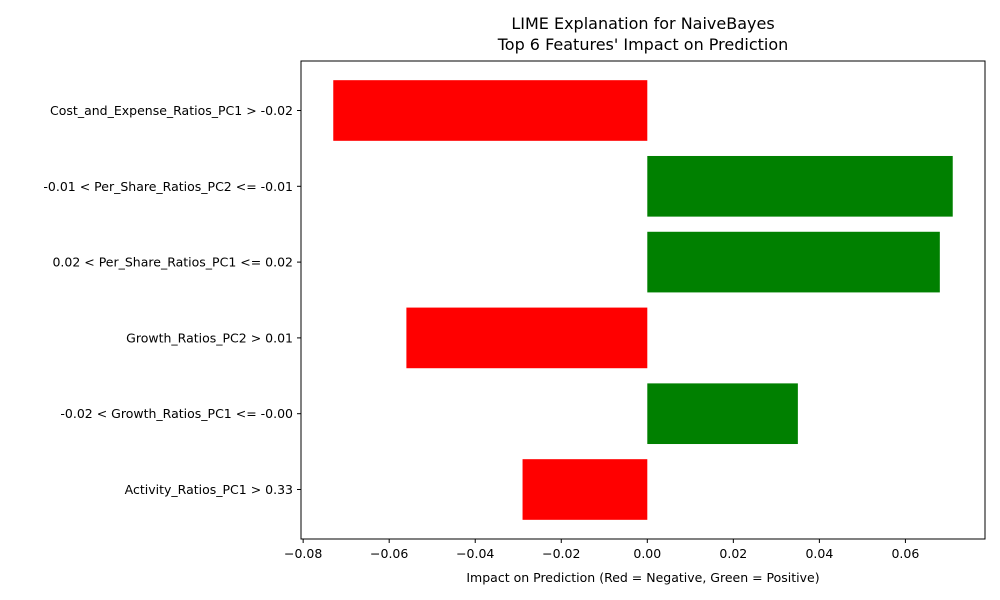  Describe the element at coordinates (819, 553) in the screenshot. I see `x-tick-label-6: 0.04` at that location.